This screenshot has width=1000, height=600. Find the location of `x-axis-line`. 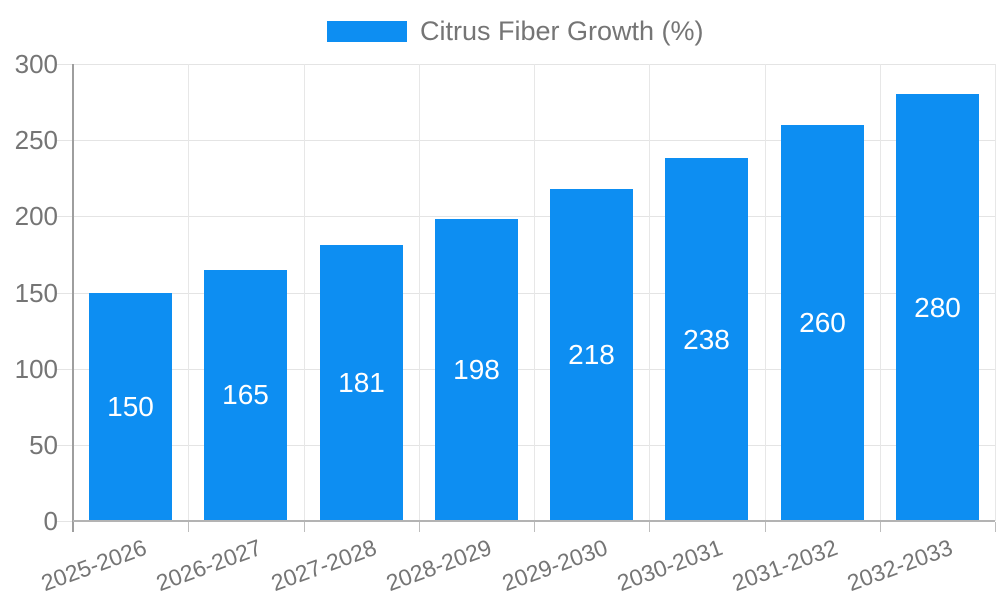

x-axis-line is located at coordinates (534, 521).